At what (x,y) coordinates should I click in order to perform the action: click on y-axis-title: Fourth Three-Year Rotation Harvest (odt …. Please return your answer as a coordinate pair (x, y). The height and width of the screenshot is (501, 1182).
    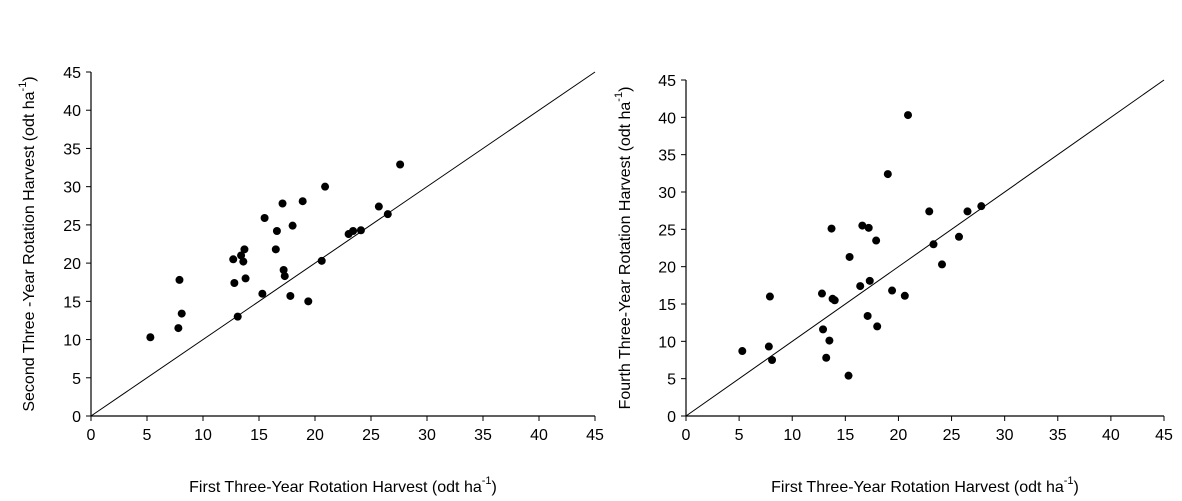
    Looking at the image, I should click on (623, 248).